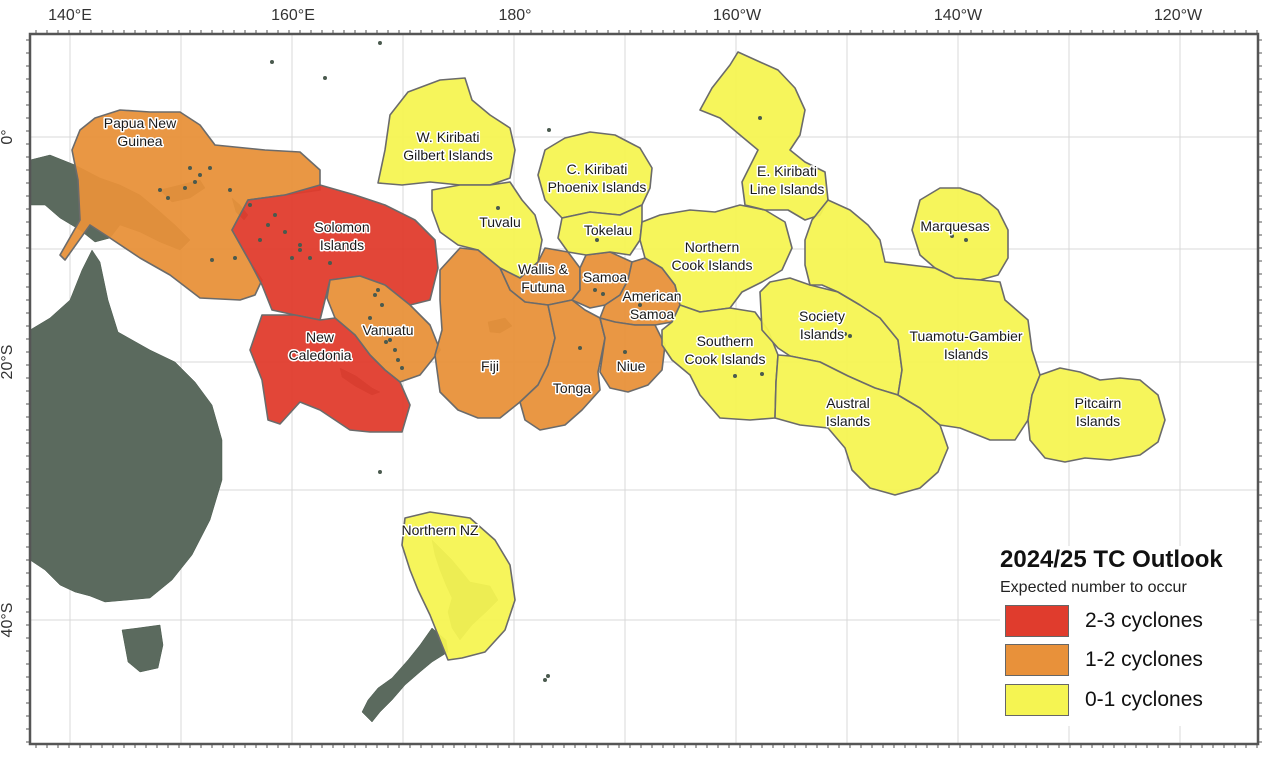 This screenshot has width=1280, height=764. What do you see at coordinates (1111, 559) in the screenshot?
I see `legend-title: 2024/25 TC Outlook` at bounding box center [1111, 559].